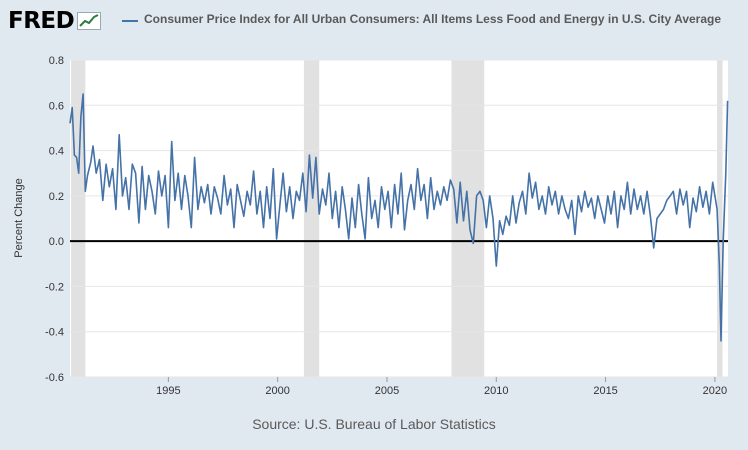 The width and height of the screenshot is (748, 450). I want to click on y-tick-label: 0.8, so click(56, 61).